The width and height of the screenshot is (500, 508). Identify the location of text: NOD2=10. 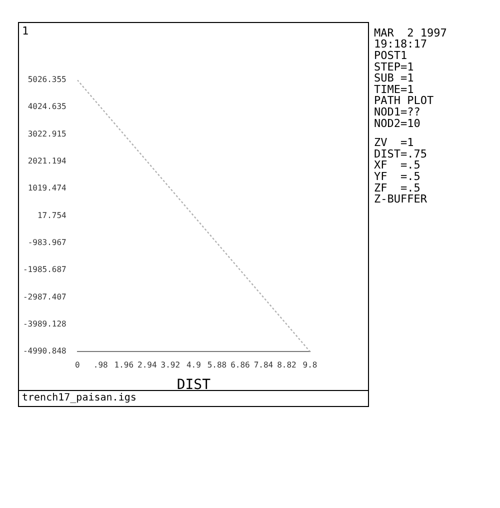
(397, 123).